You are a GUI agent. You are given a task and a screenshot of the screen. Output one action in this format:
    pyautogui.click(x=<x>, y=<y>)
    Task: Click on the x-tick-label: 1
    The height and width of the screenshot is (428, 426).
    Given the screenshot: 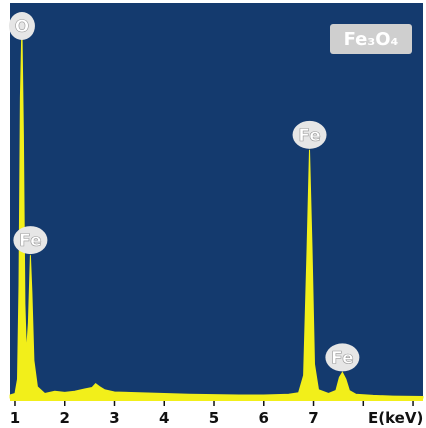 What is the action you would take?
    pyautogui.click(x=15, y=418)
    